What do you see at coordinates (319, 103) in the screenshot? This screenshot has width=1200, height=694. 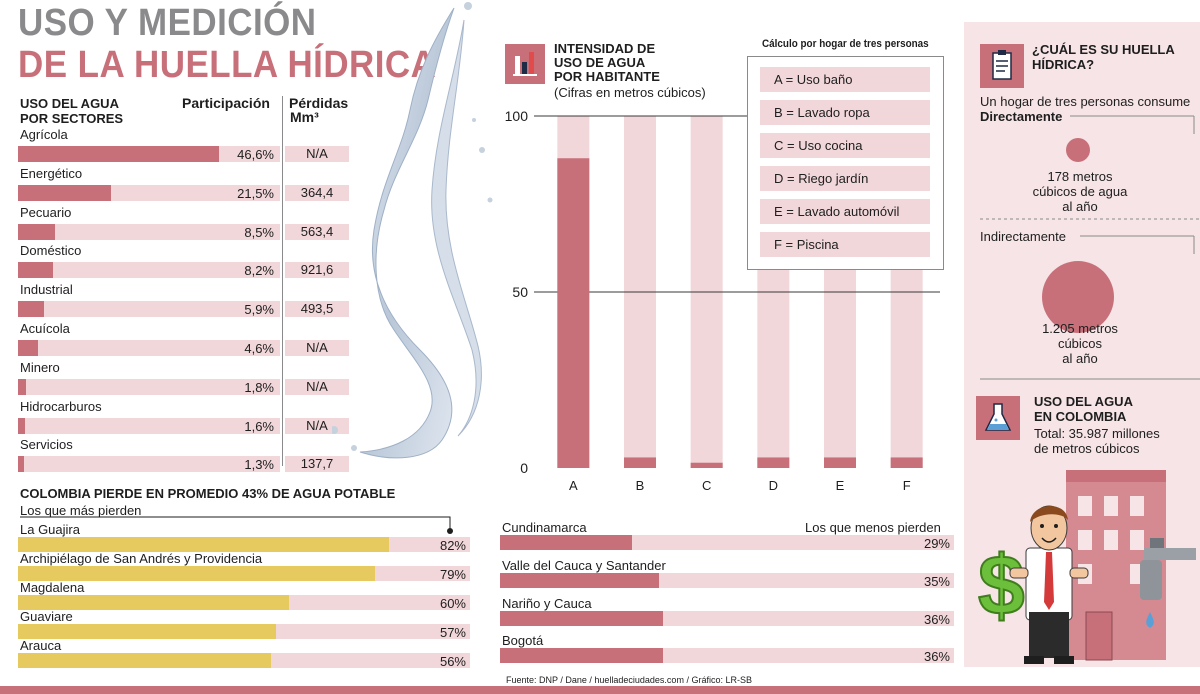 I see `sectors-header-loss: Pérdidas` at bounding box center [319, 103].